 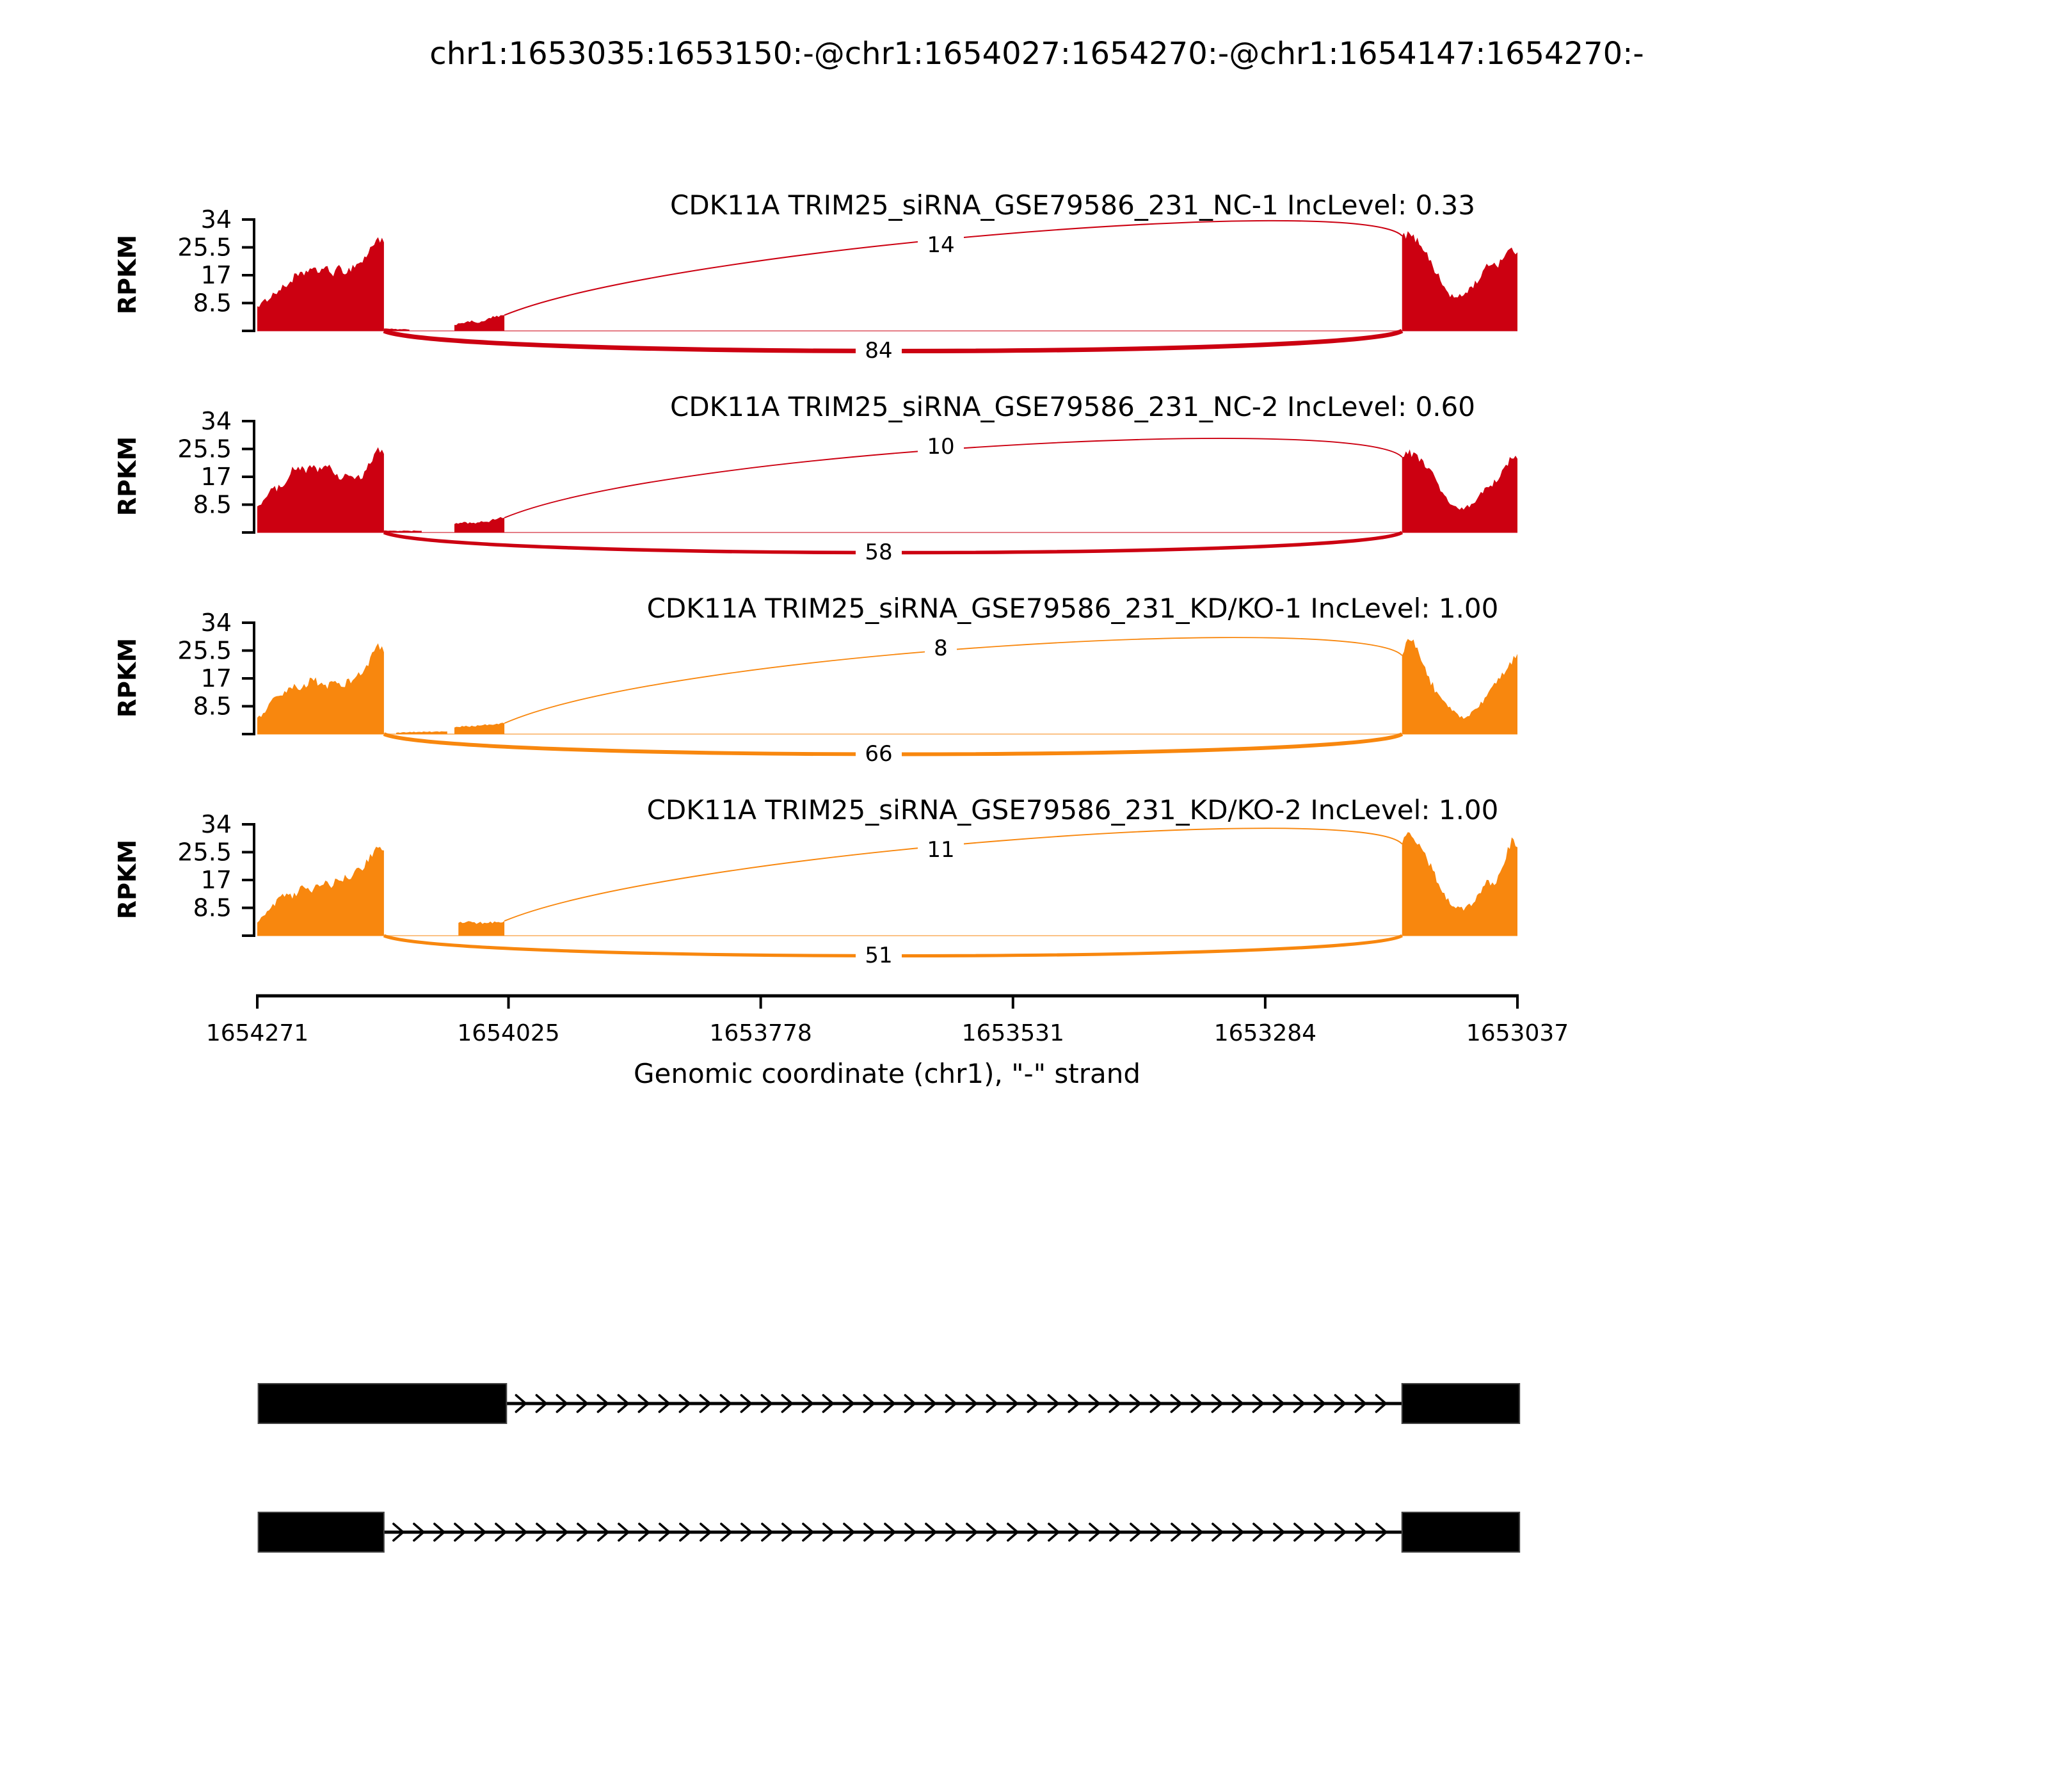 I want to click on x-axis-tick-label: 1653778, so click(x=760, y=1033).